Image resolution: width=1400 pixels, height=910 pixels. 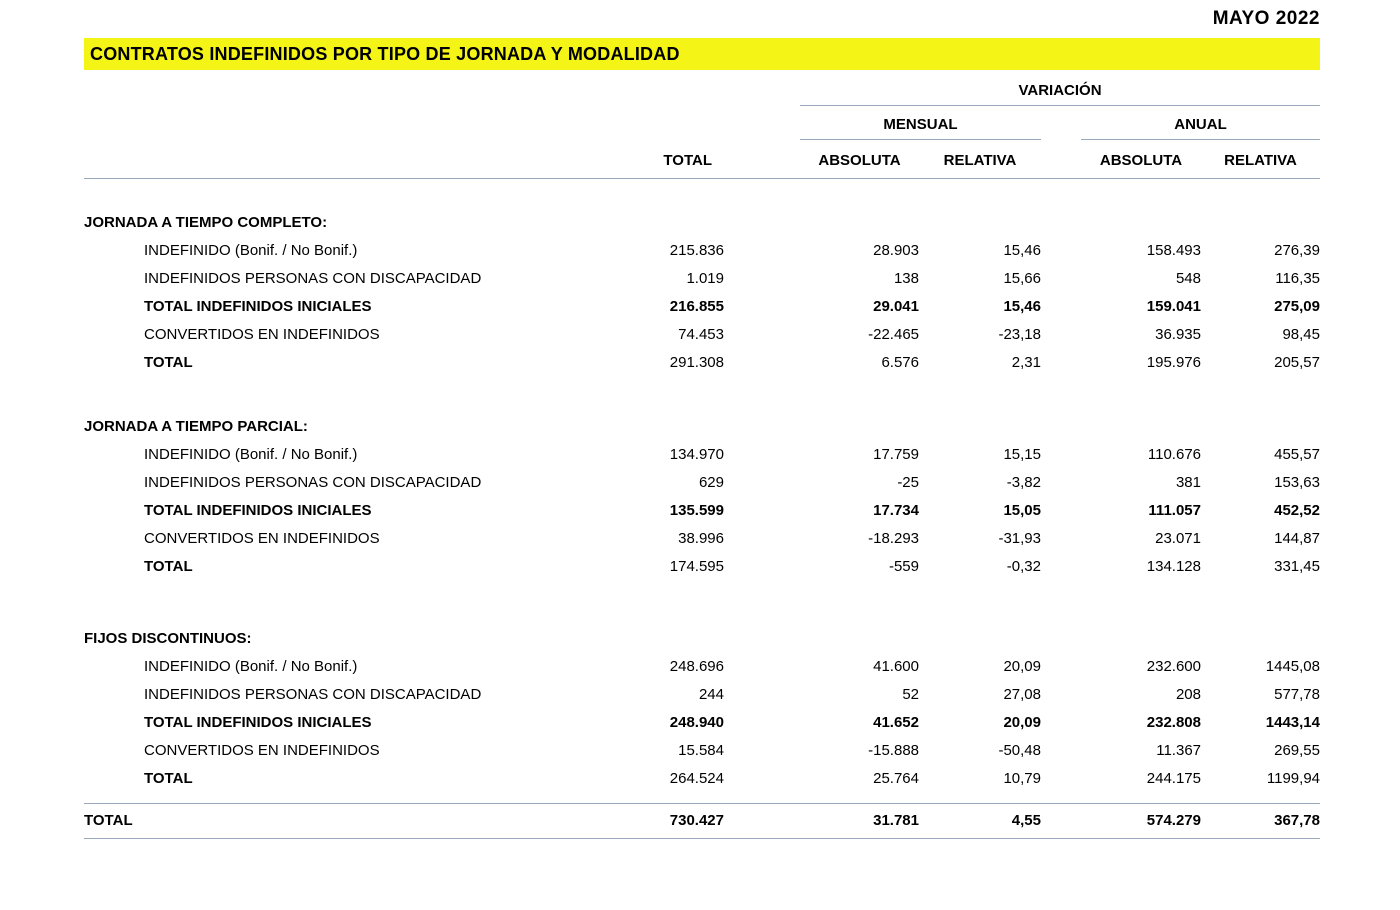 I want to click on cell-anual-absoluta: 381, so click(x=1188, y=482).